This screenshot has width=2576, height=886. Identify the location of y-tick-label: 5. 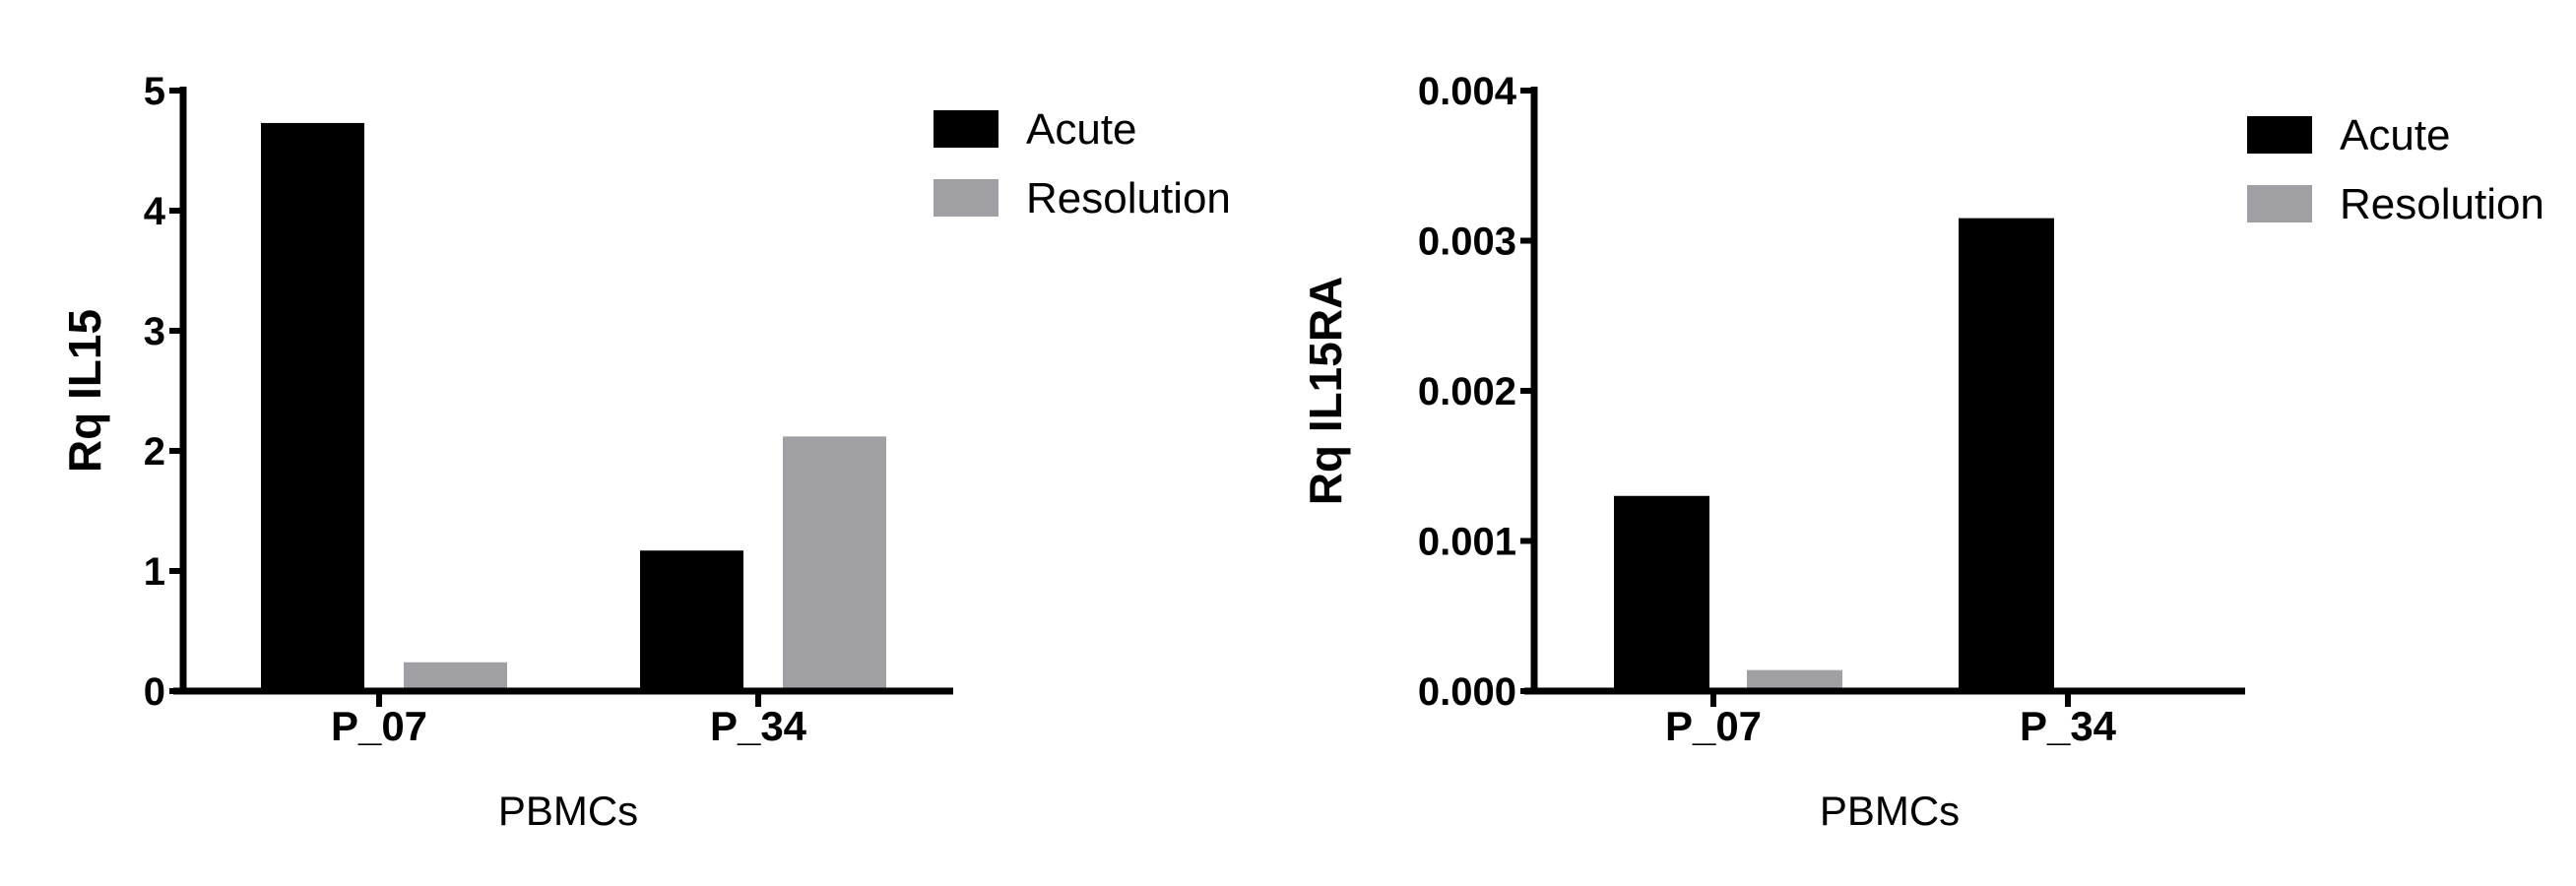
(154, 91).